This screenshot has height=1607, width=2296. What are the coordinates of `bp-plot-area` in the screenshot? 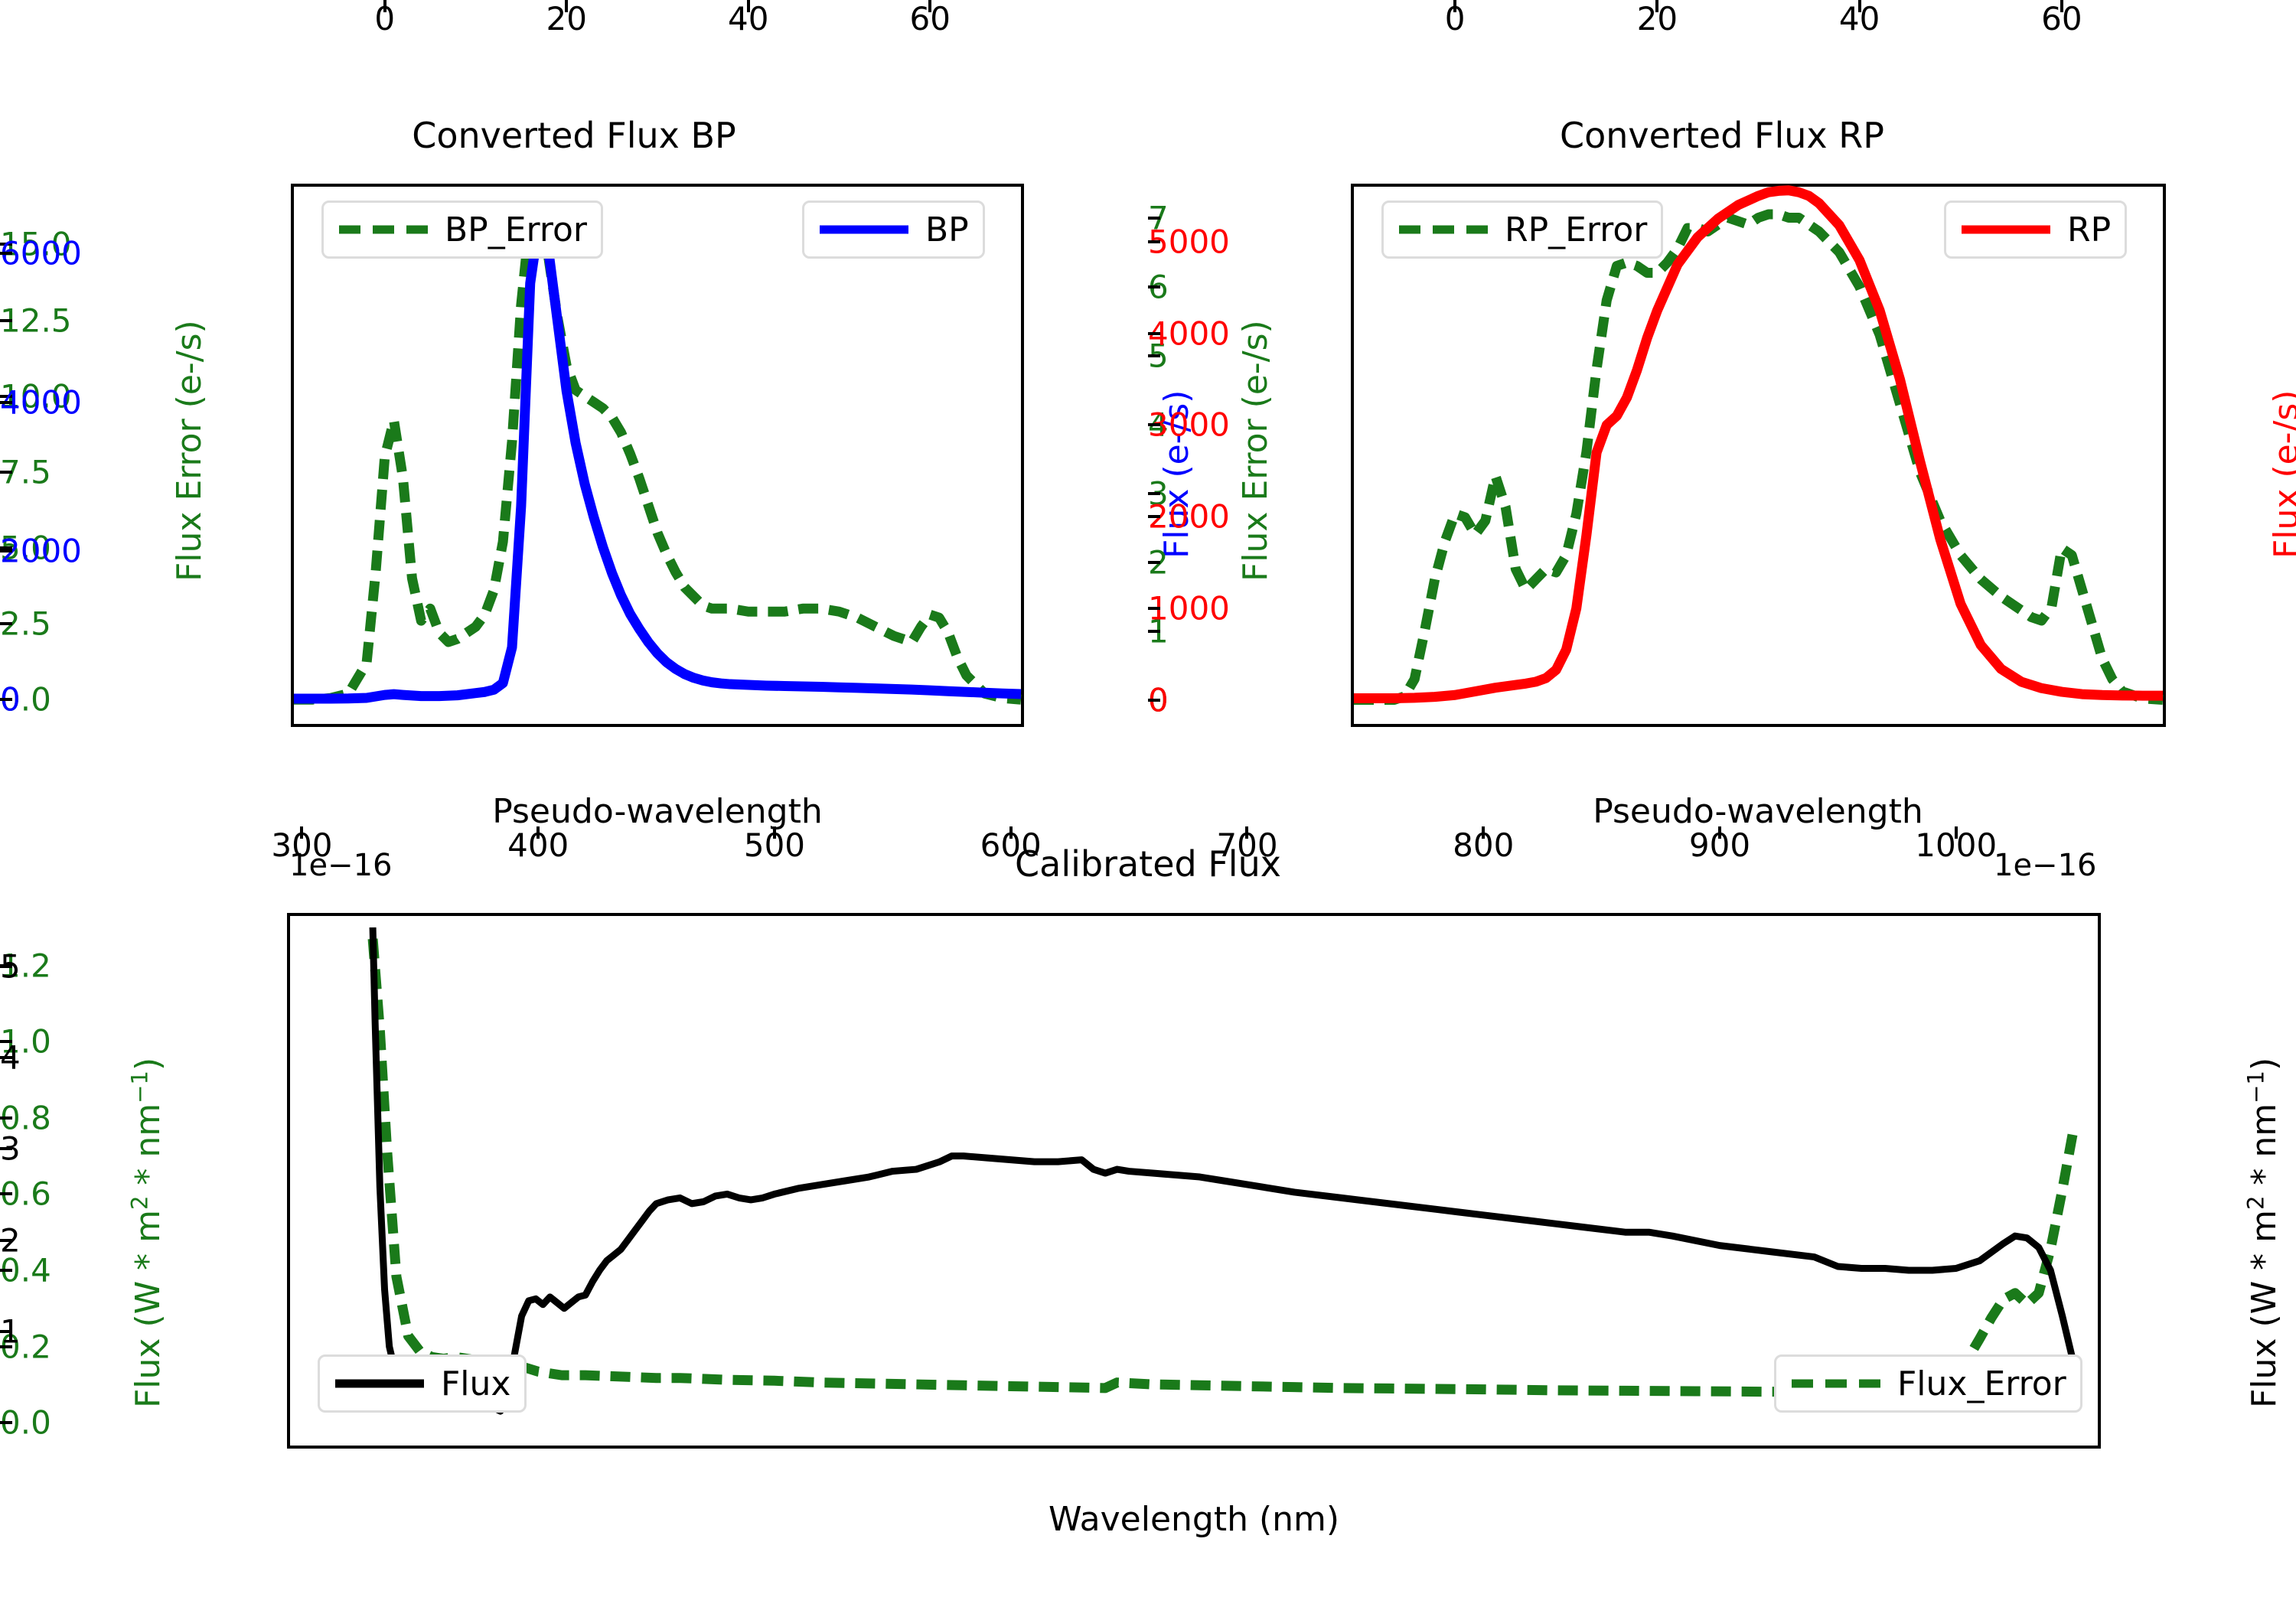 It's located at (658, 454).